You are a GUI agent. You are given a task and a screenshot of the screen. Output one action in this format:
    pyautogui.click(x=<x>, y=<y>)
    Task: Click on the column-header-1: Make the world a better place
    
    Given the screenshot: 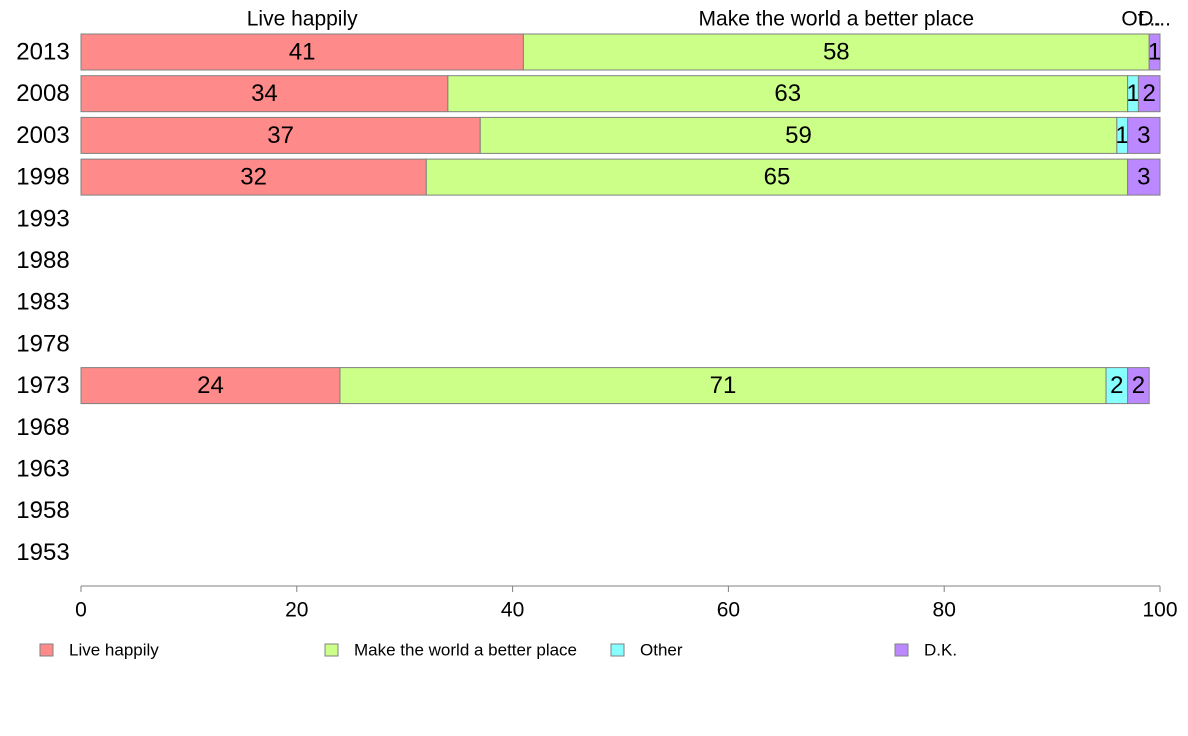 What is the action you would take?
    pyautogui.click(x=836, y=19)
    